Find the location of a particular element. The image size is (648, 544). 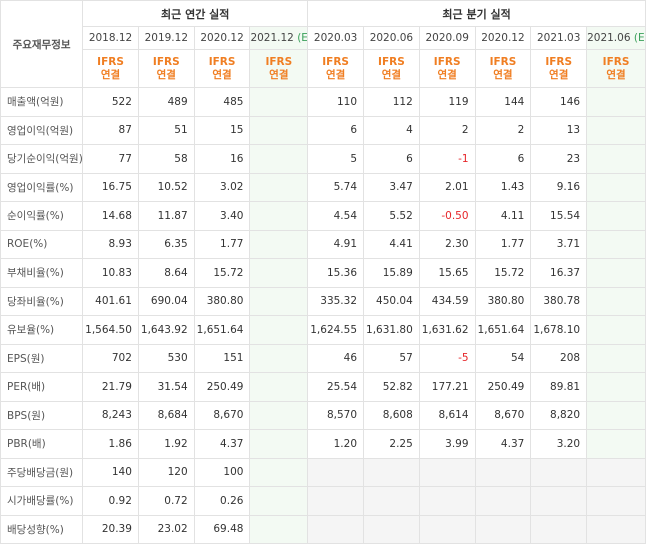

annual-value-cell: 14.68 is located at coordinates (110, 216).